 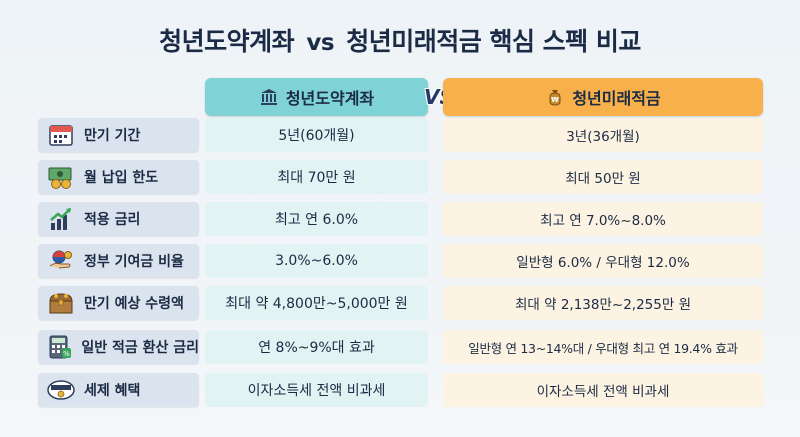 I want to click on title-left: 청년도약계좌, so click(x=227, y=41).